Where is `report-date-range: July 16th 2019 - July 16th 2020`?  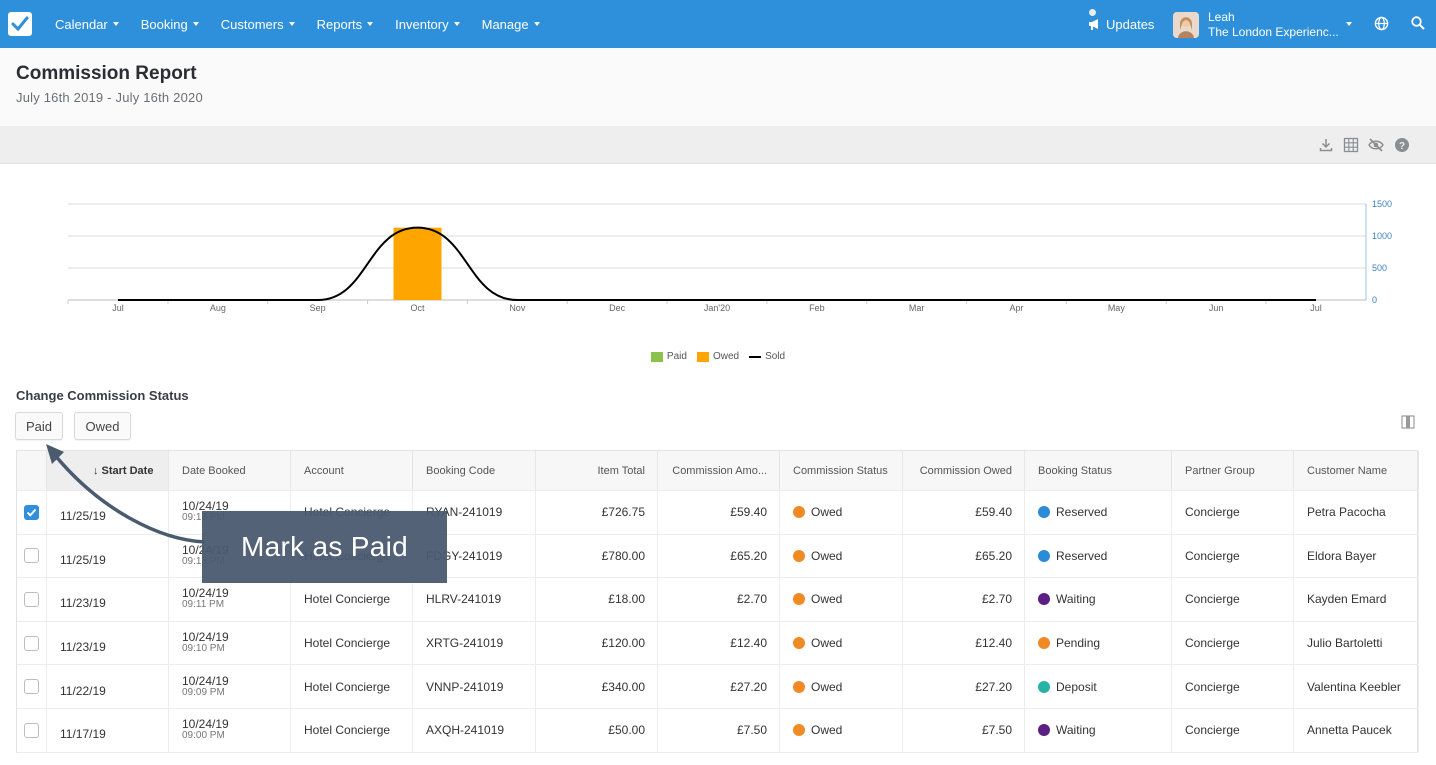 report-date-range: July 16th 2019 - July 16th 2020 is located at coordinates (109, 97).